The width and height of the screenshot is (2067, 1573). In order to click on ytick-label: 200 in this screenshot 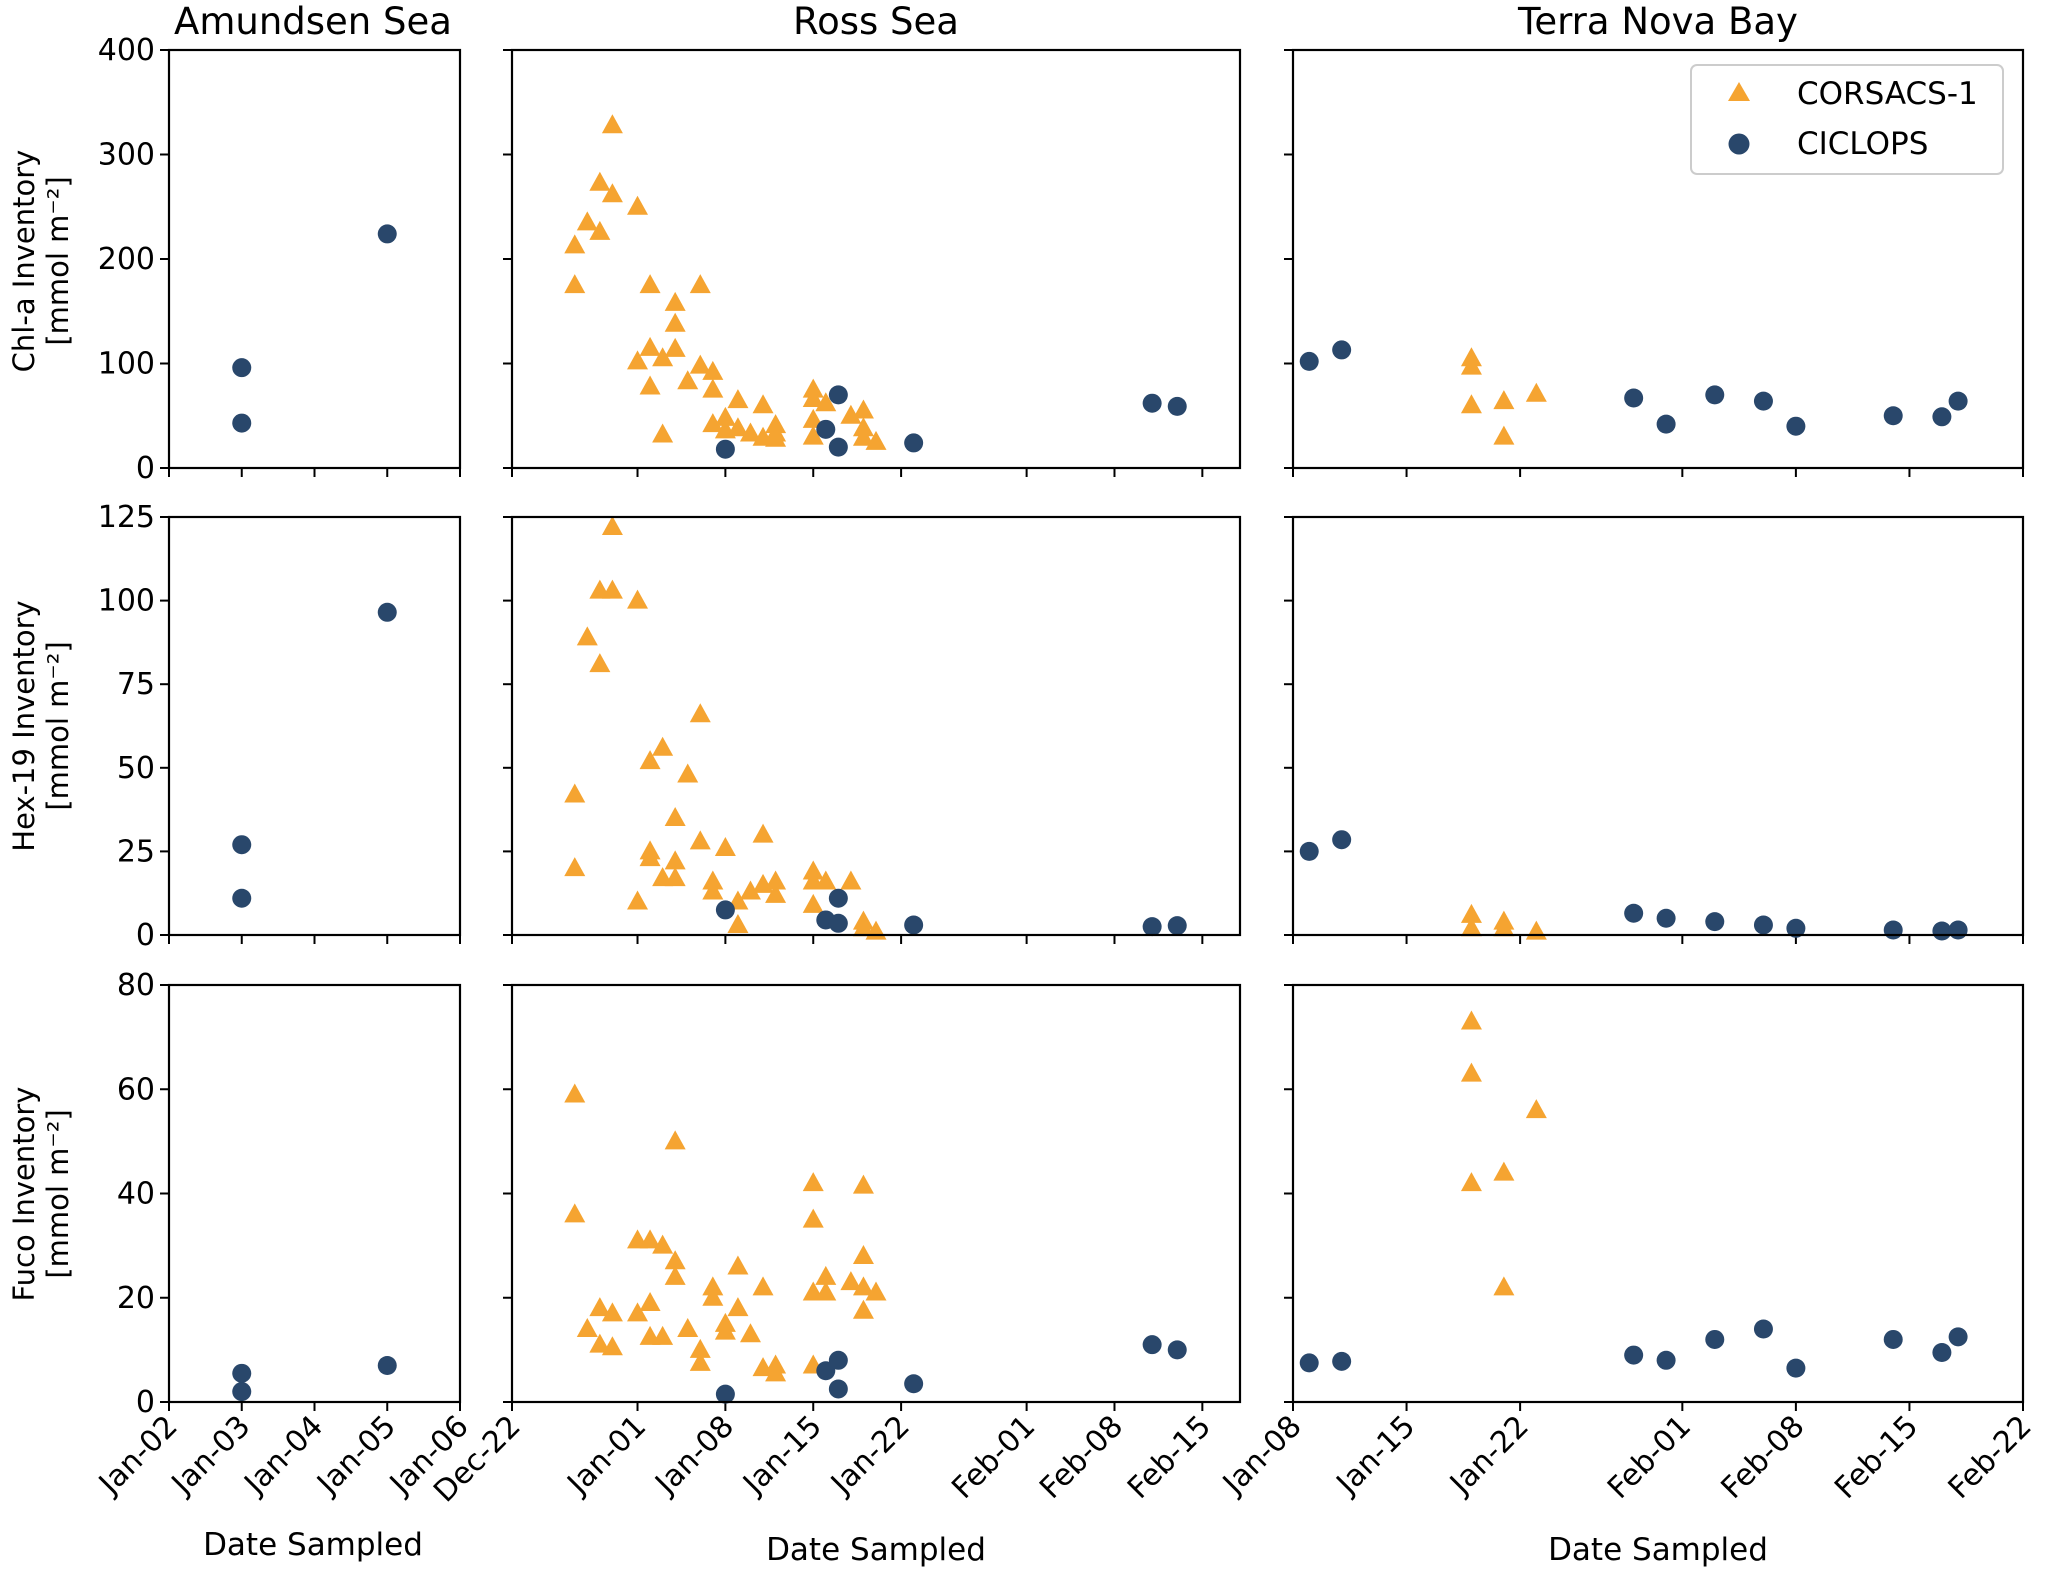, I will do `click(126, 259)`.